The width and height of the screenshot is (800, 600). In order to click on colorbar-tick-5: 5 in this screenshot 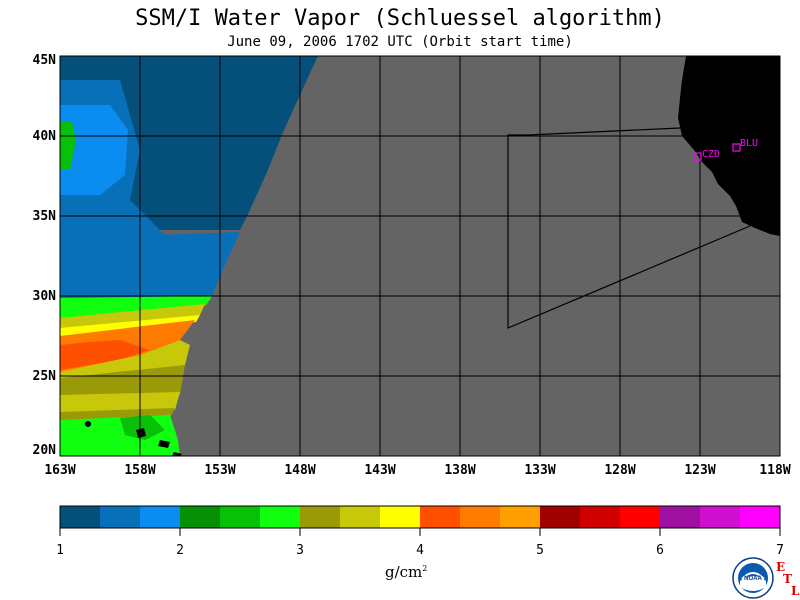, I will do `click(540, 550)`.